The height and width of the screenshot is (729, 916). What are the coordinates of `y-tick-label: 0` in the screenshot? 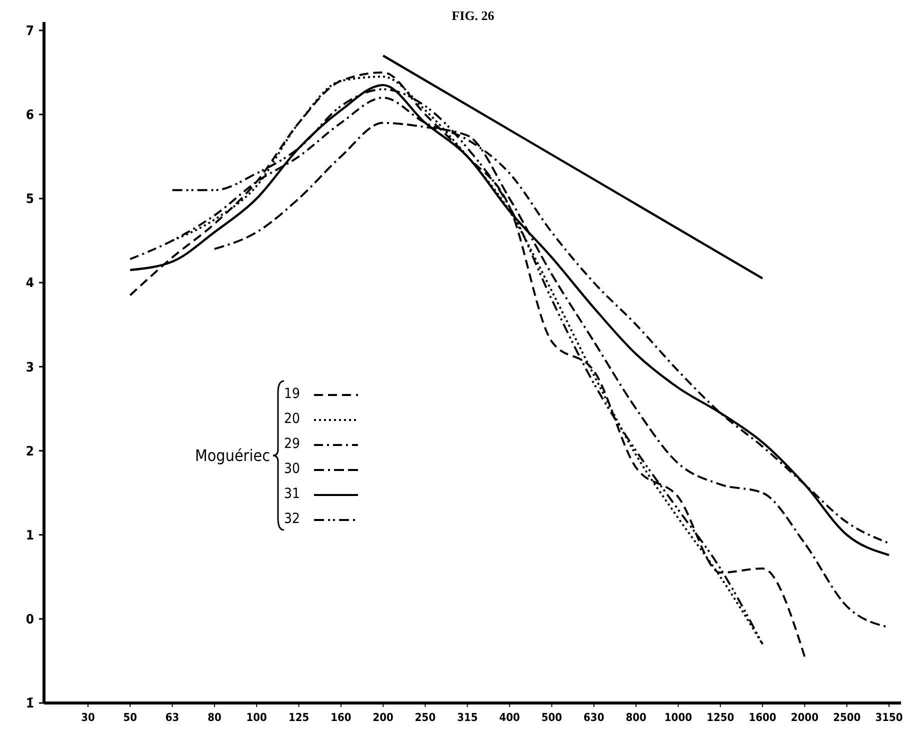 It's located at (30, 620).